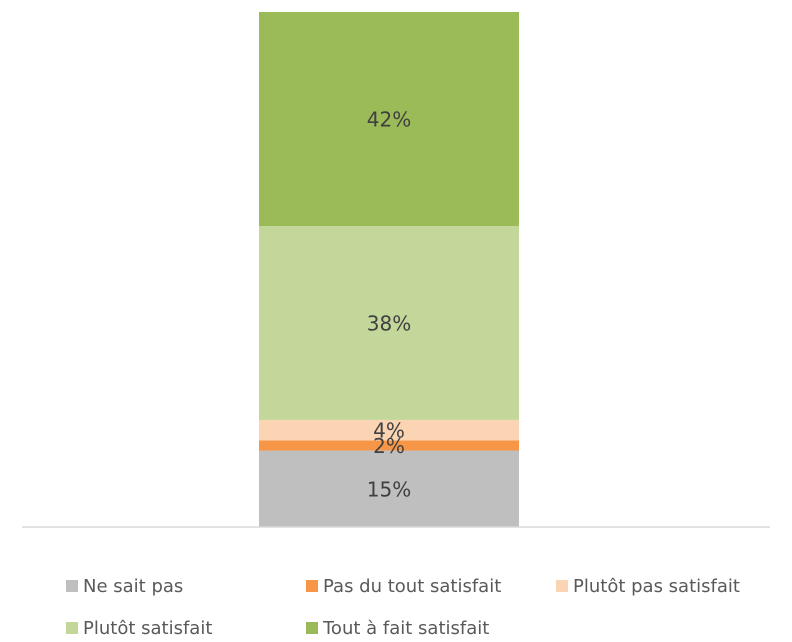 This screenshot has width=792, height=642. I want to click on data-label: 4%, so click(389, 431).